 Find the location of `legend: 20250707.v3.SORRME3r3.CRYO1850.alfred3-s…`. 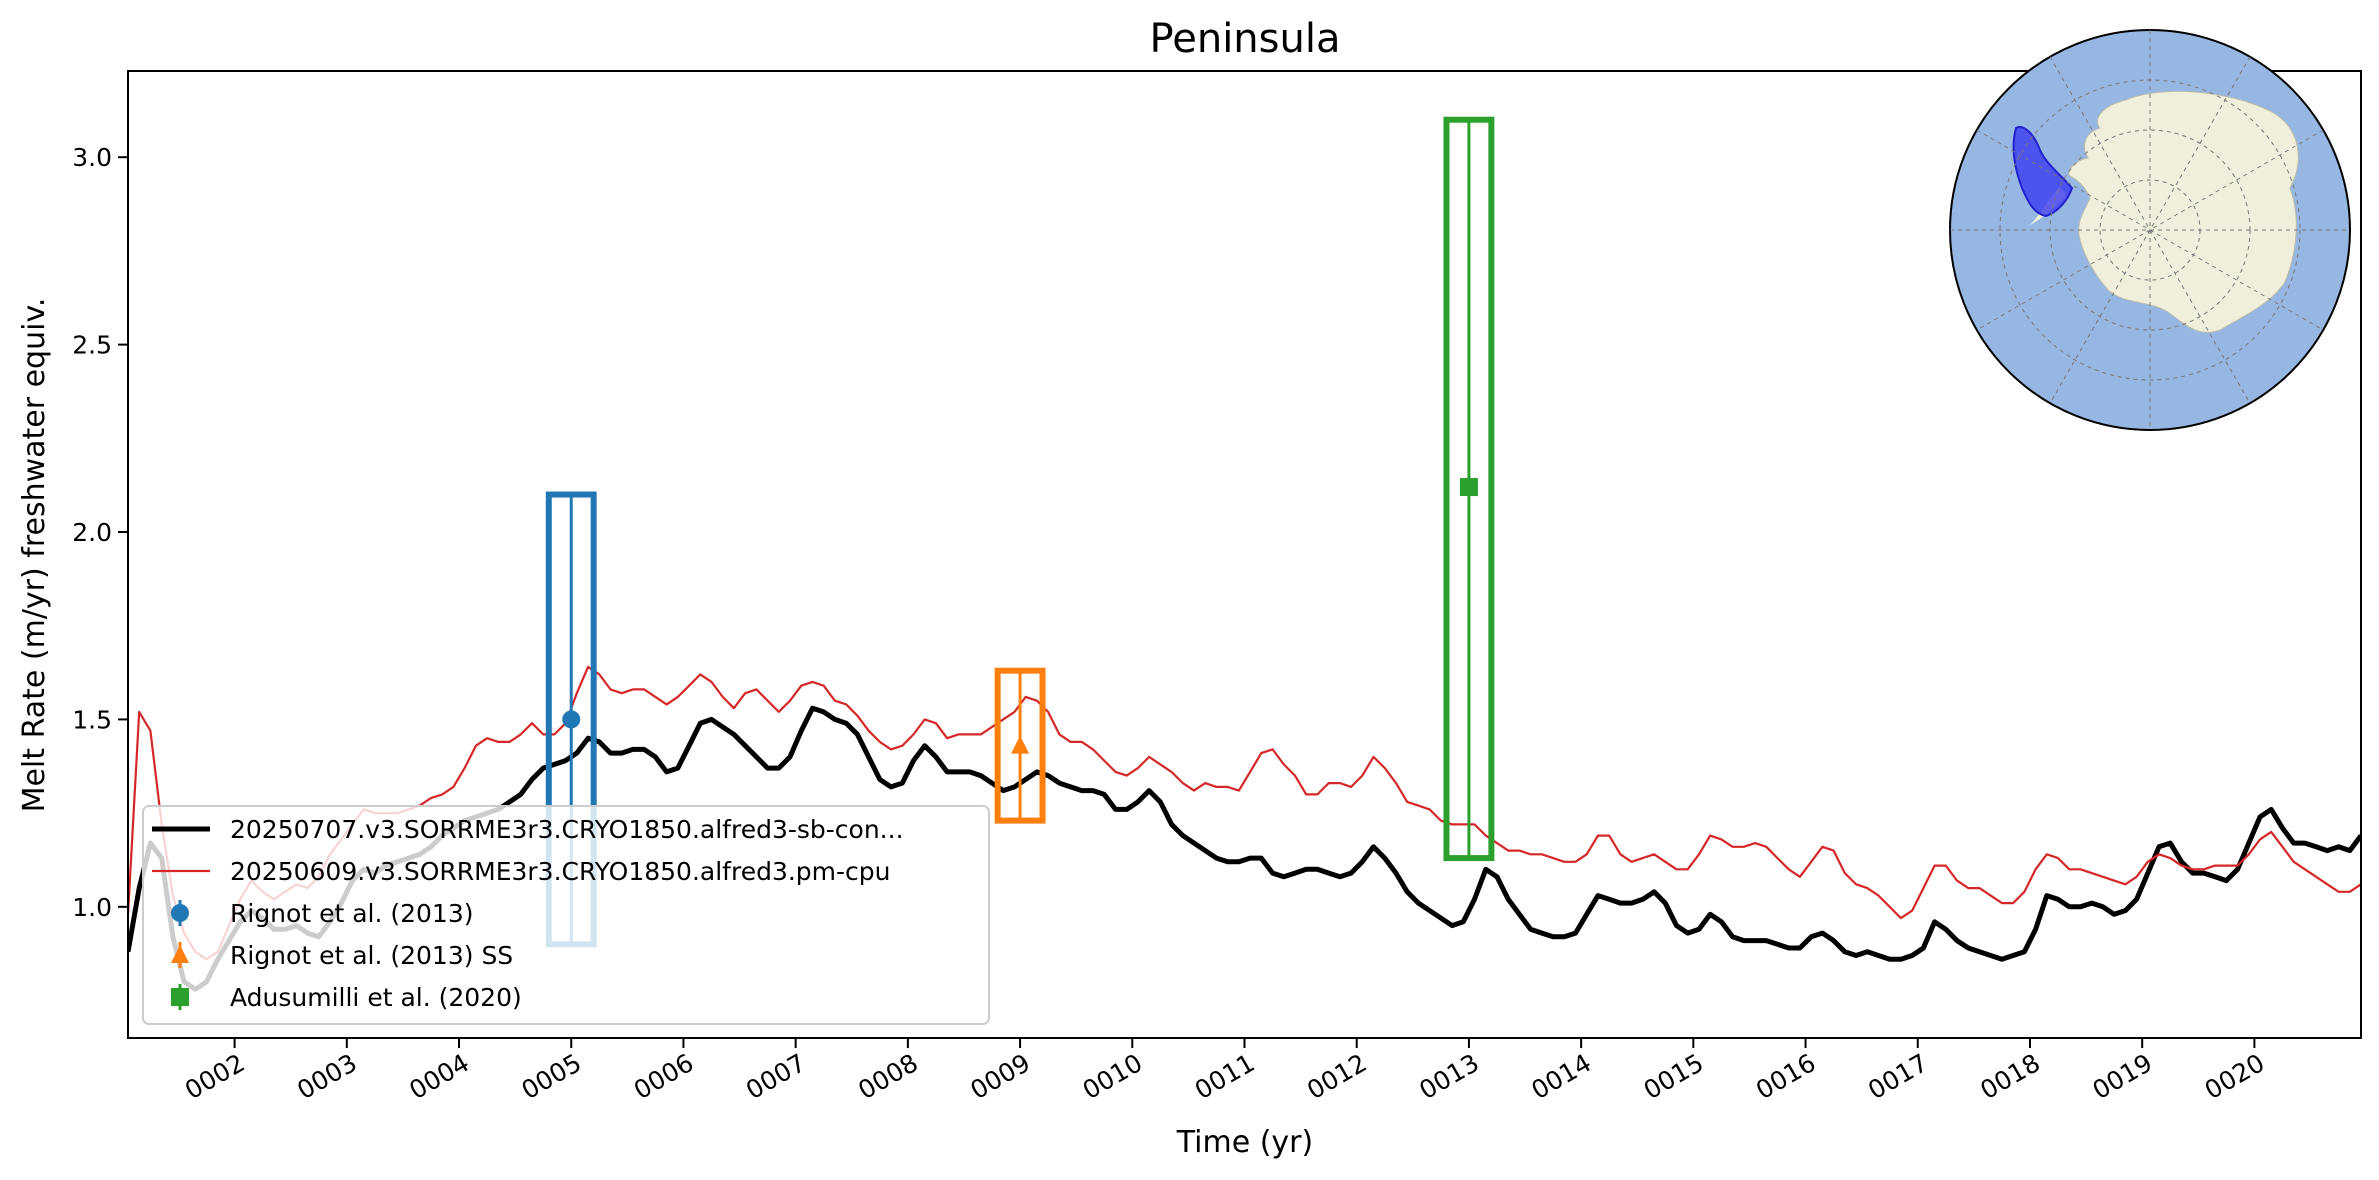

legend: 20250707.v3.SORRME3r3.CRYO1850.alfred3-s… is located at coordinates (566, 915).